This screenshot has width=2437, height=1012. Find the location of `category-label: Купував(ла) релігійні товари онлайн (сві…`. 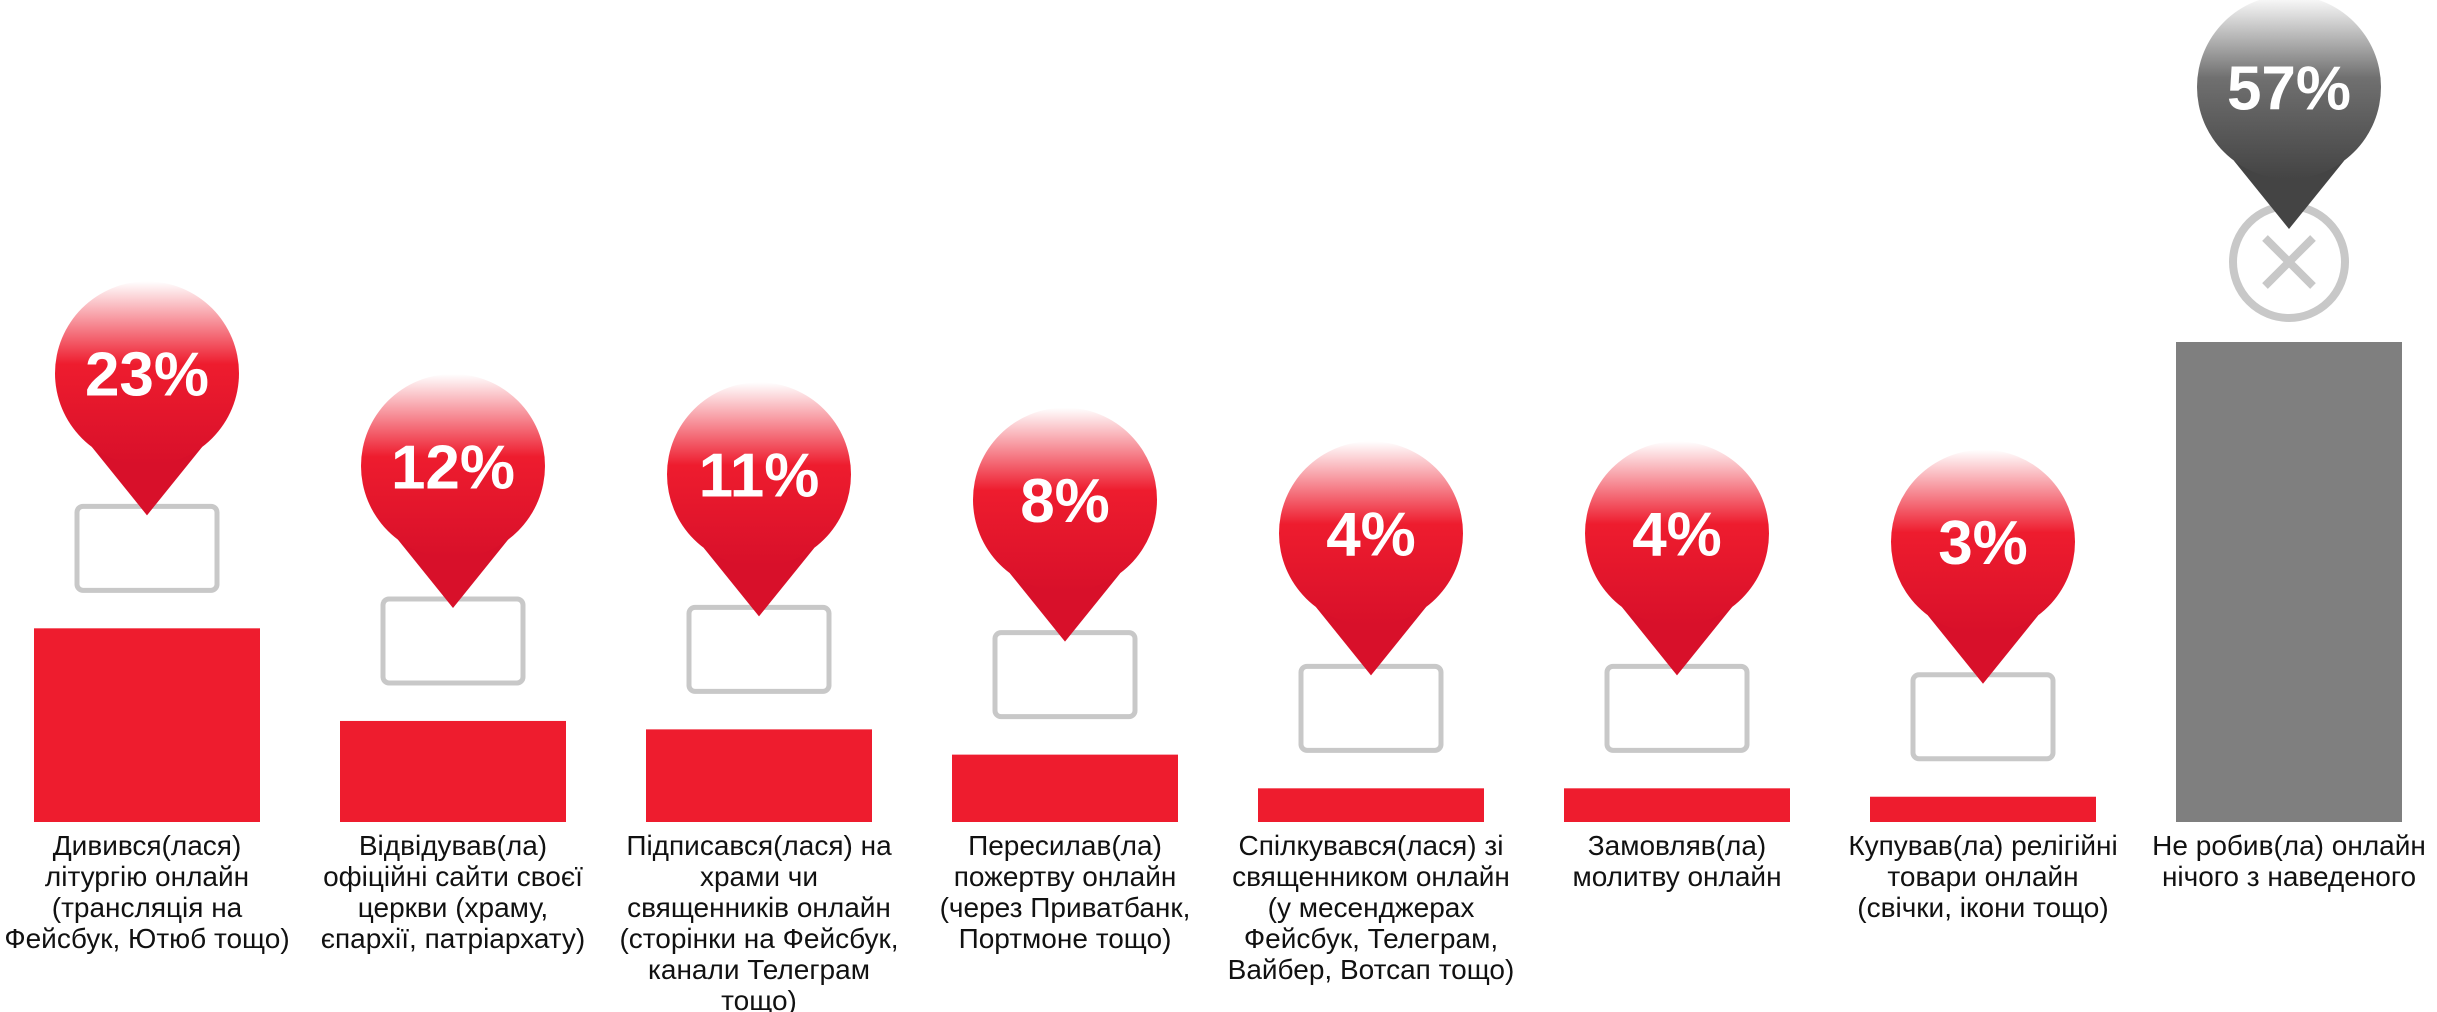

category-label: Купував(ла) релігійні товари онлайн (сві… is located at coordinates (1983, 876).